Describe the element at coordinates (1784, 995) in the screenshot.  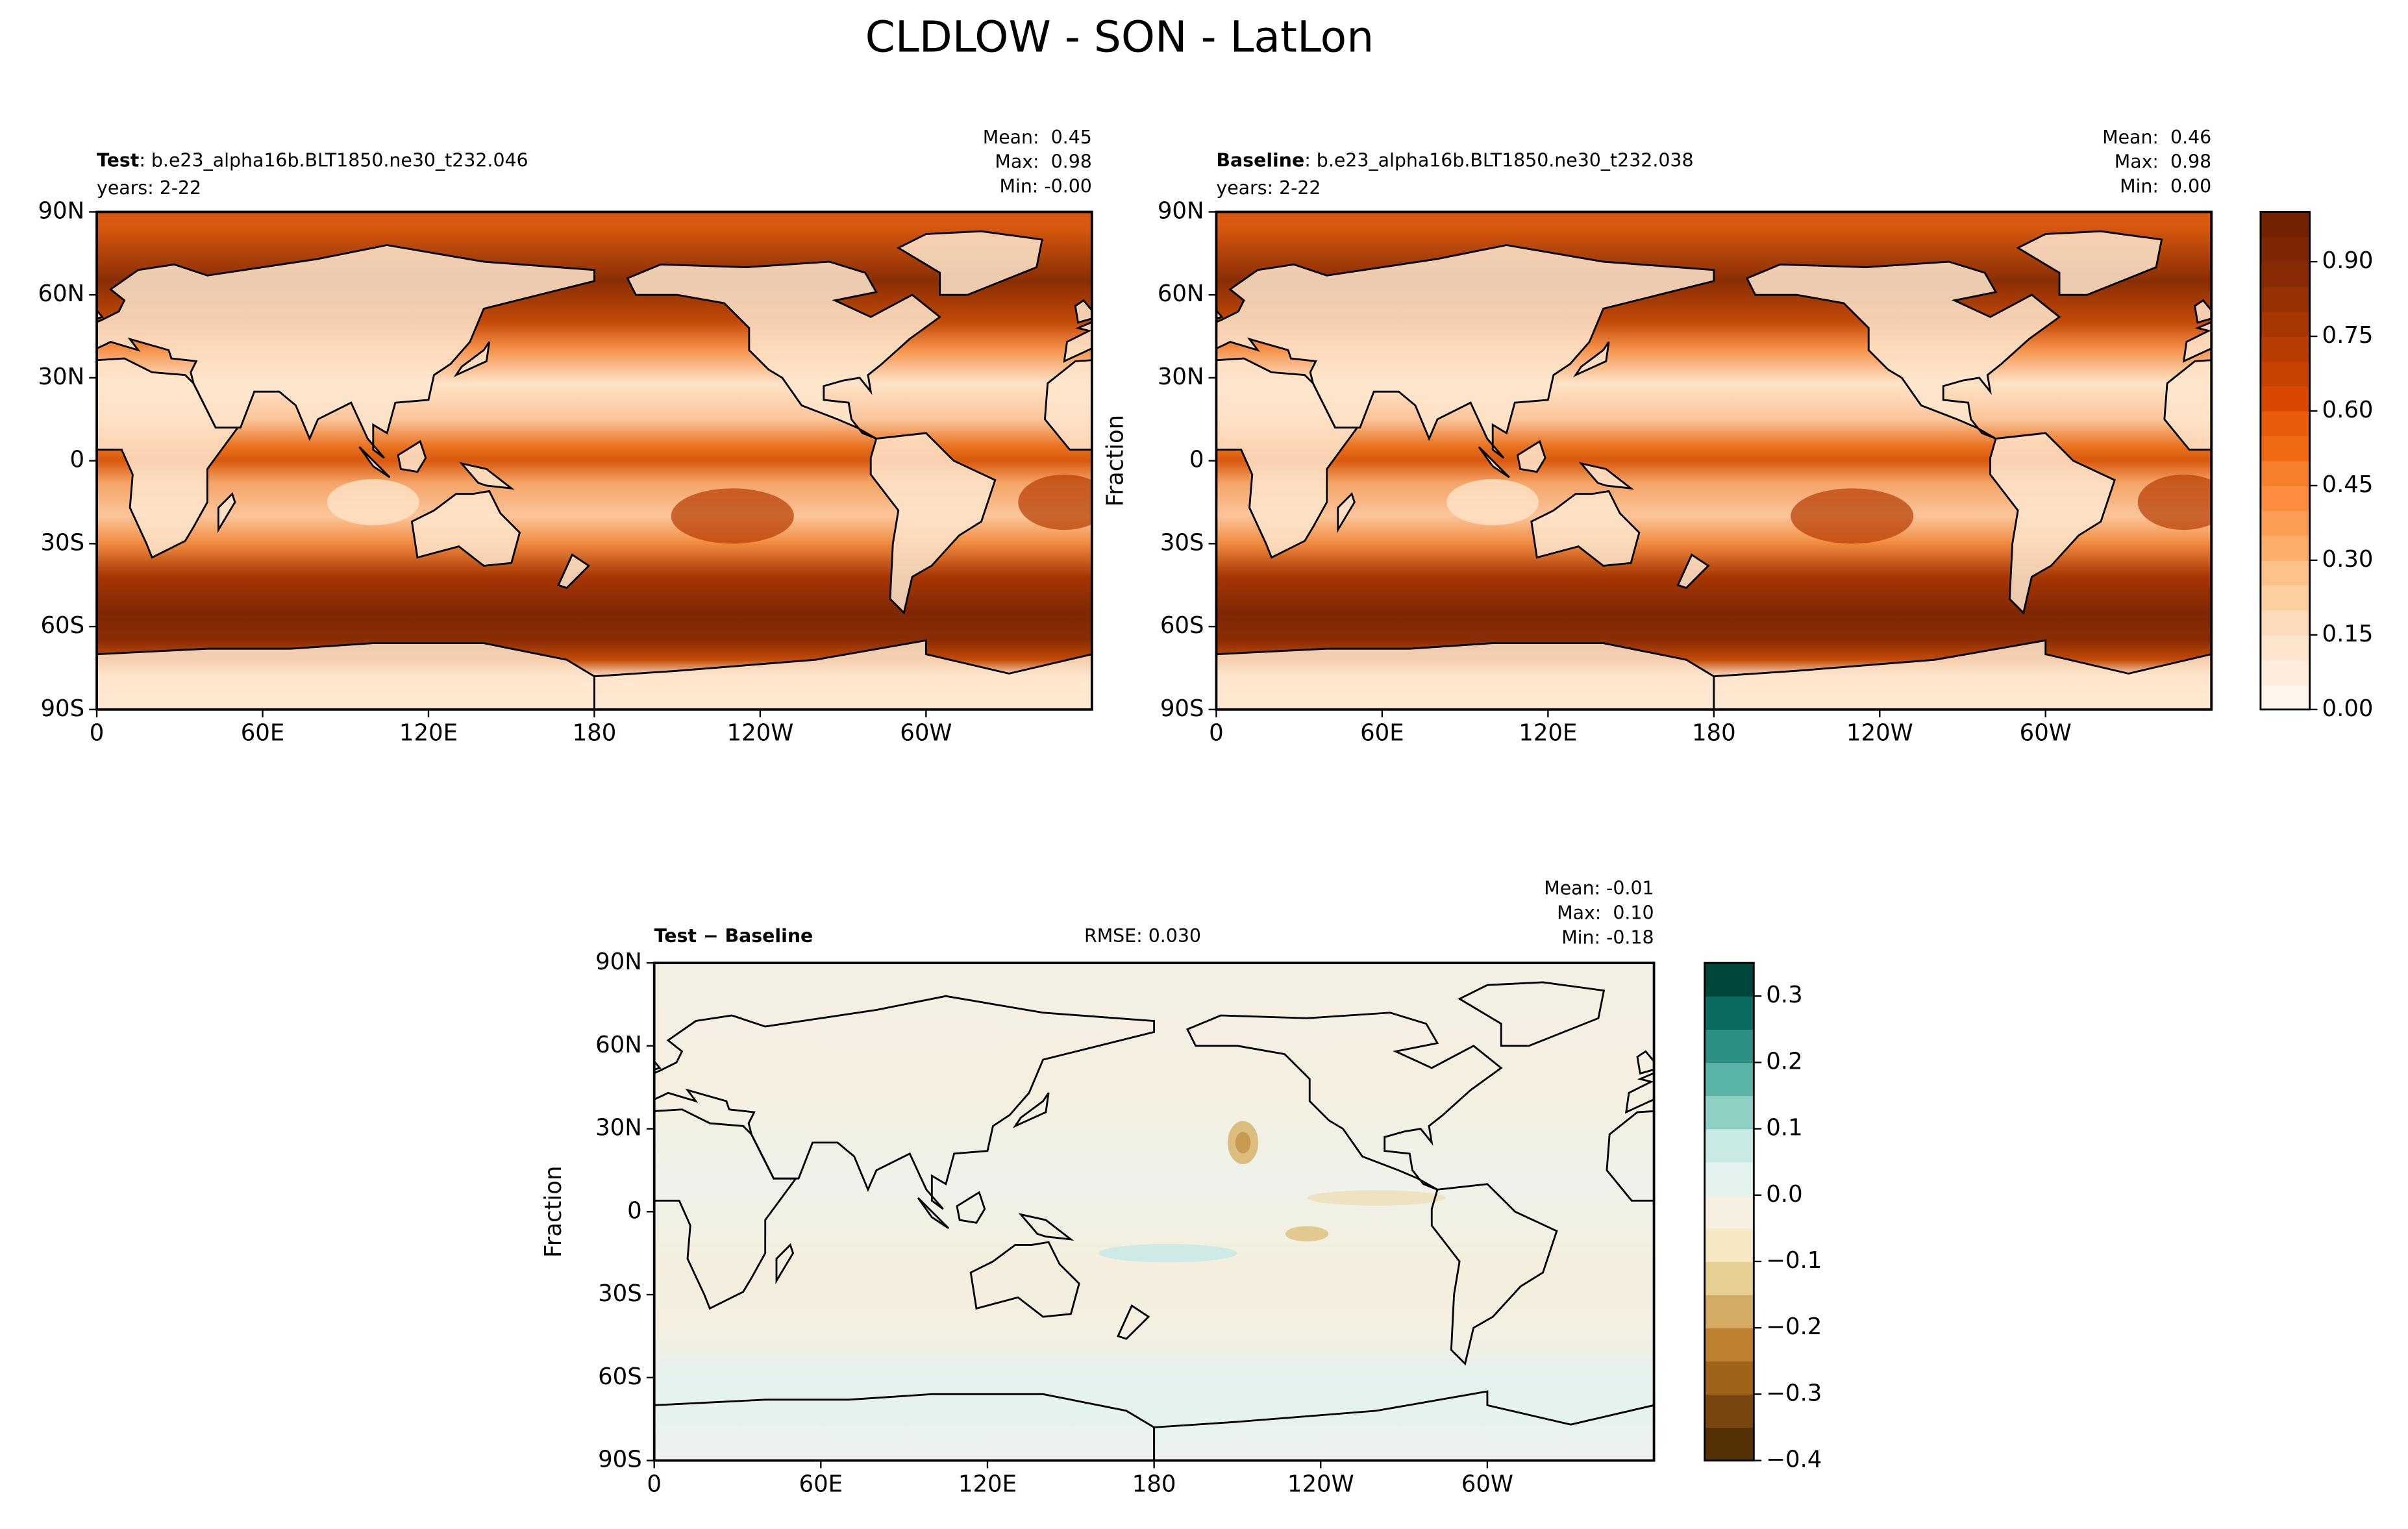
I see `colorbar-tick-label: 0.3` at that location.